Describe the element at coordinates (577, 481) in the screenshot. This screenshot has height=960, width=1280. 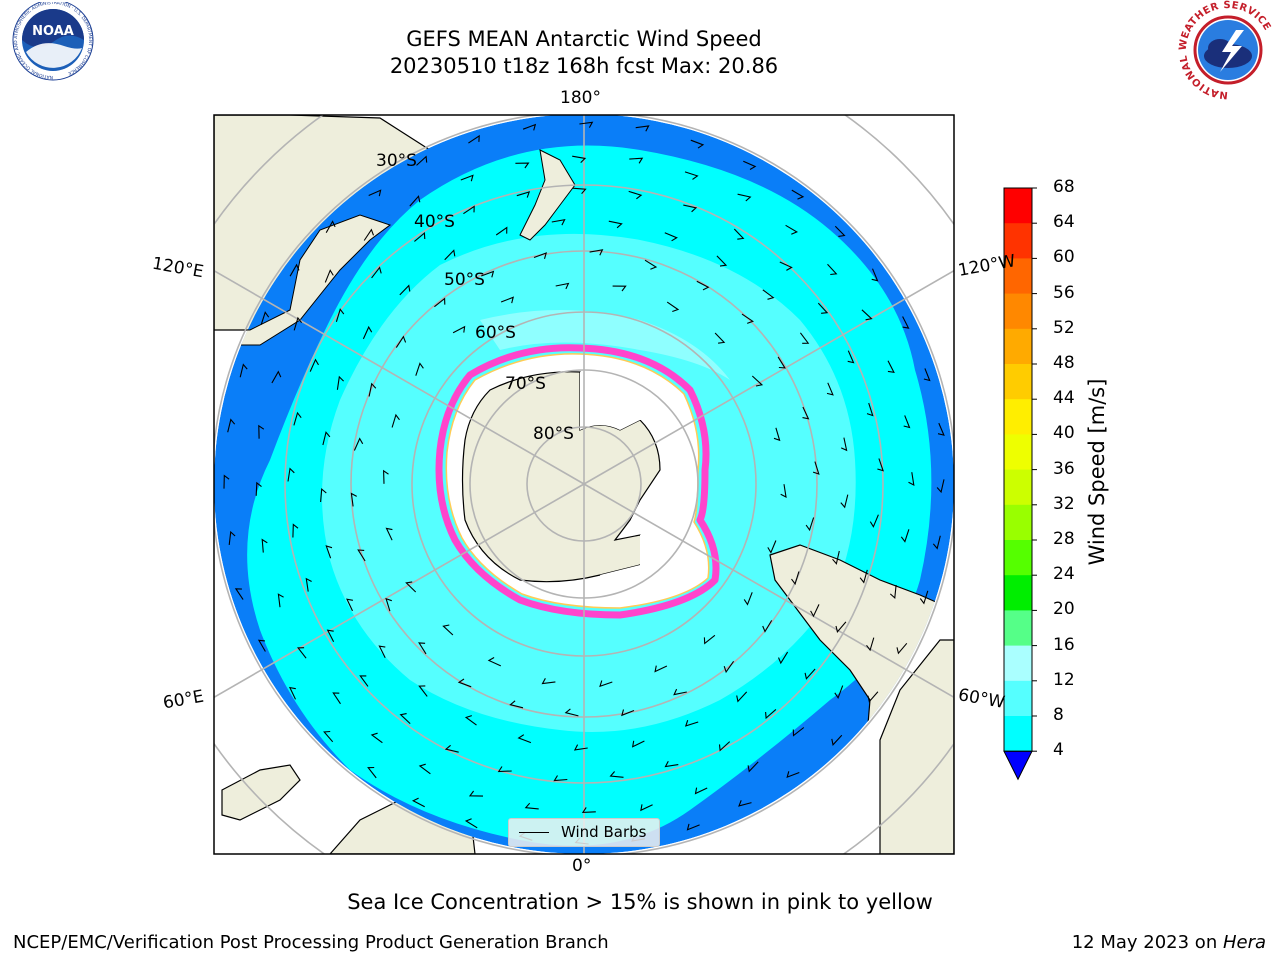
I see `sea-ice-edge` at that location.